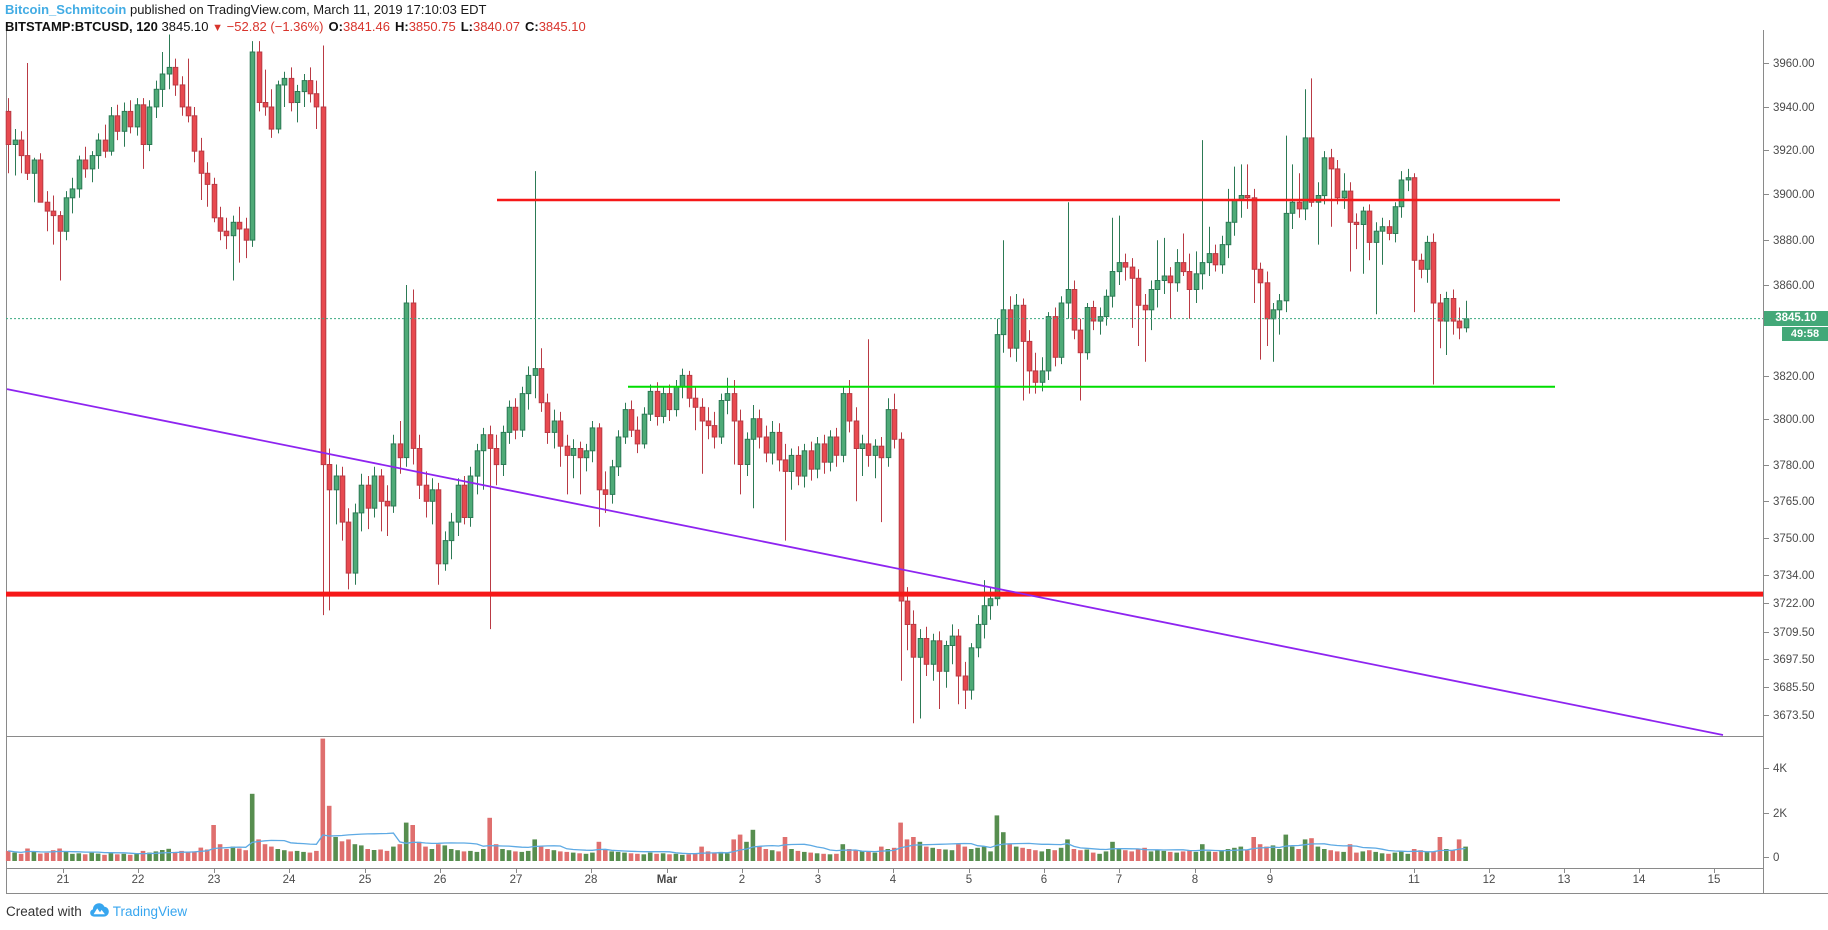 The height and width of the screenshot is (930, 1828). What do you see at coordinates (1639, 880) in the screenshot?
I see `time-tick-label: 14` at bounding box center [1639, 880].